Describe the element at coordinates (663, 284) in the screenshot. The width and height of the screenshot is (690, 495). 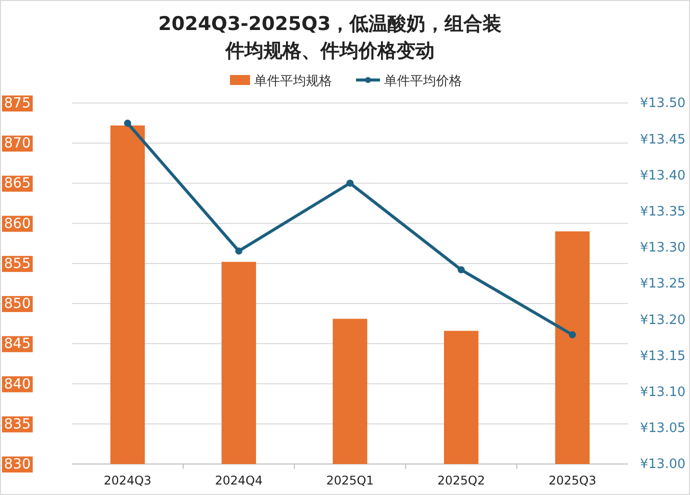
I see `y2-tick-label: ¥13.25` at that location.